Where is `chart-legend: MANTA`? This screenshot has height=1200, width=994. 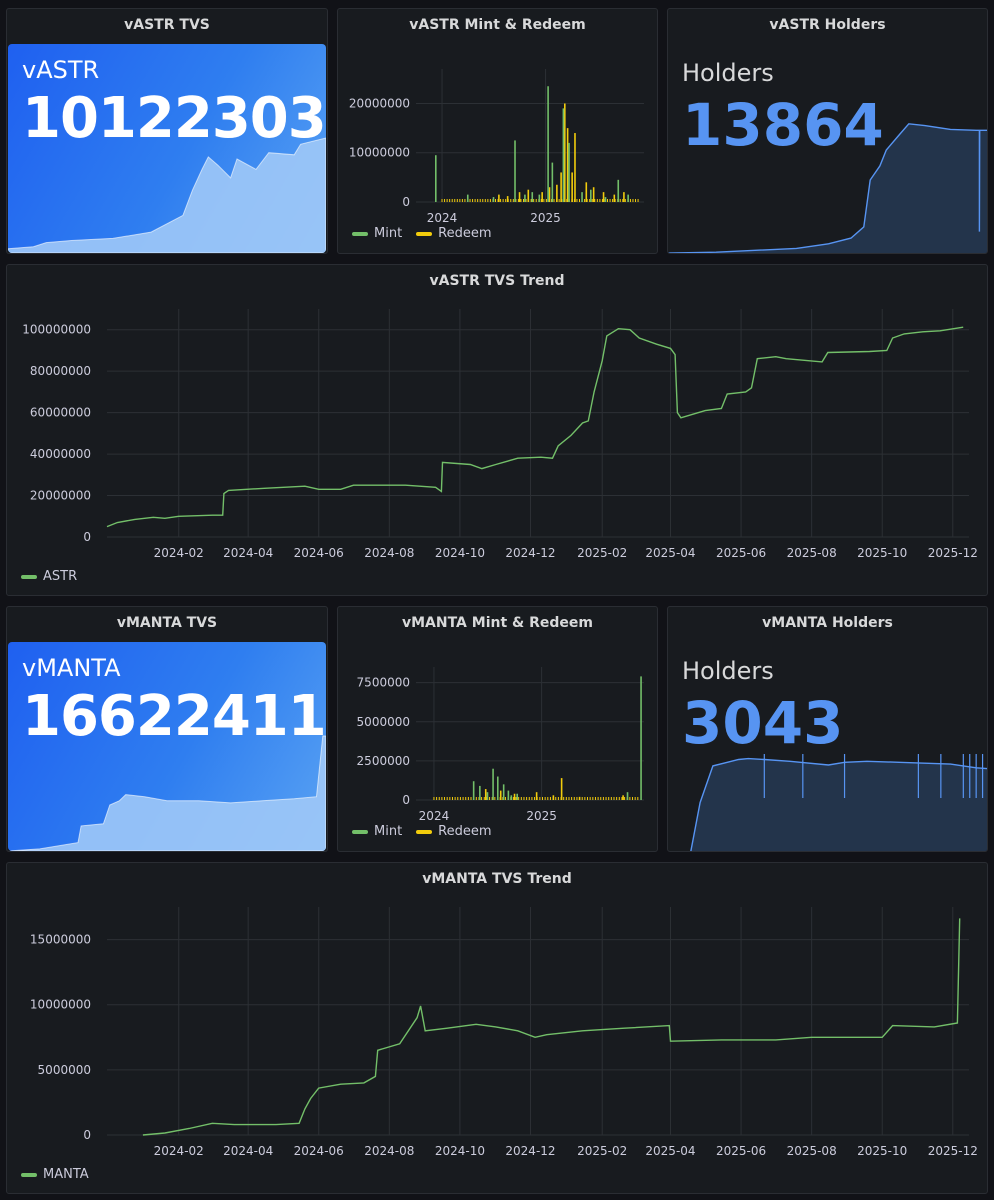
chart-legend: MANTA is located at coordinates (55, 1174).